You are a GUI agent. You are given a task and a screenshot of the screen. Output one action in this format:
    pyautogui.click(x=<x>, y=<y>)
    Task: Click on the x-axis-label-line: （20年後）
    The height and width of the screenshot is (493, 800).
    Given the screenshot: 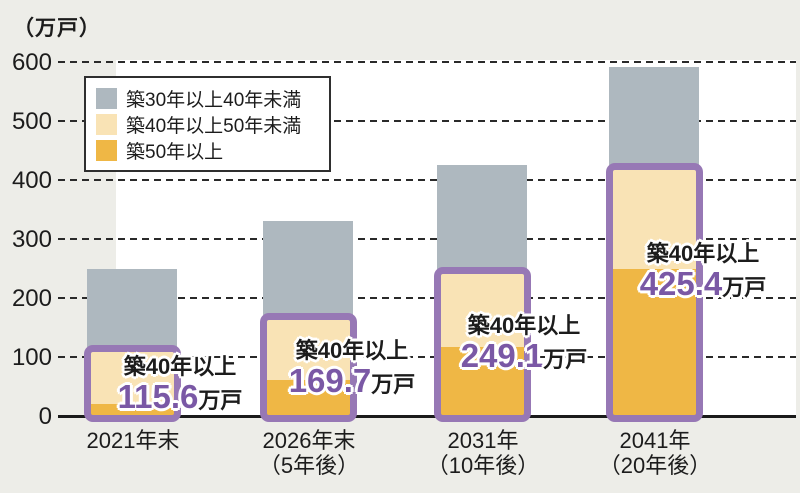 What is the action you would take?
    pyautogui.click(x=655, y=465)
    